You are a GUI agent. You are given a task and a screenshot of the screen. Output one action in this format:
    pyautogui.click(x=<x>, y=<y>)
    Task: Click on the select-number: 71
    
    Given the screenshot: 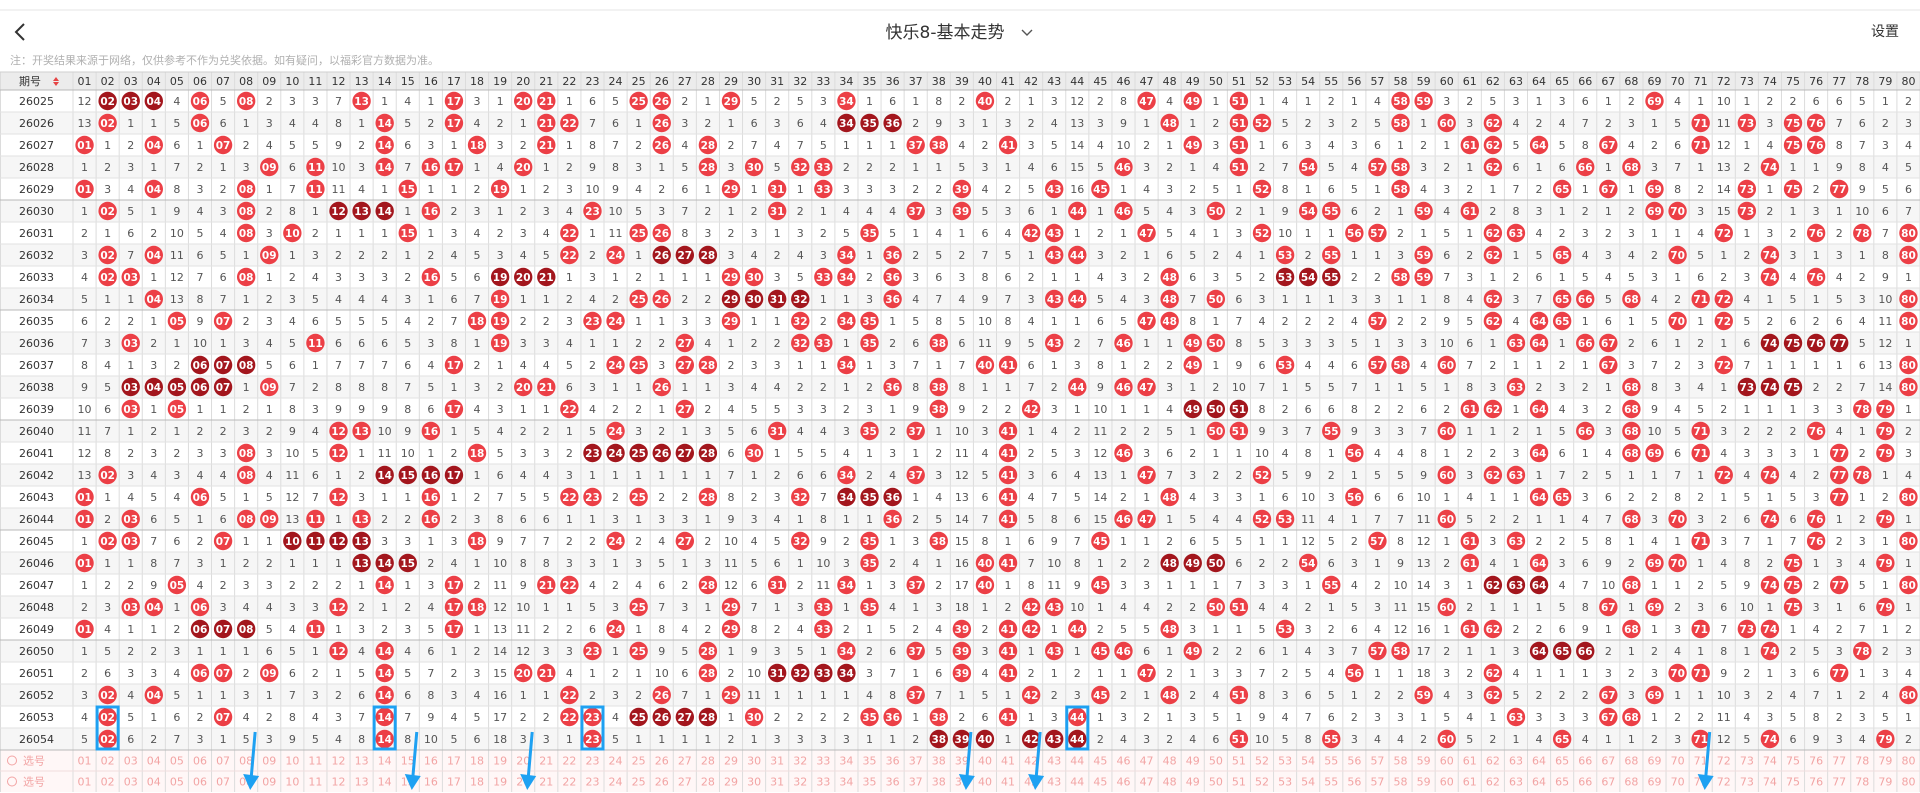 What is the action you would take?
    pyautogui.click(x=1701, y=761)
    